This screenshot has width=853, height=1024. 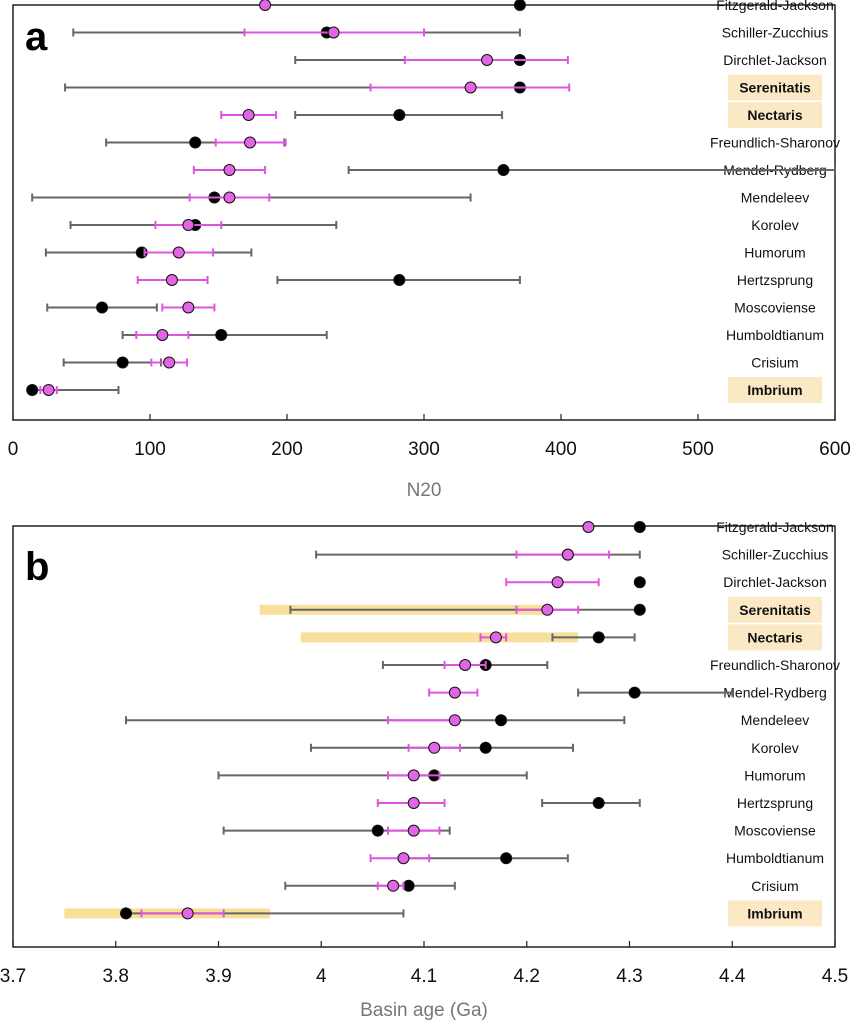 What do you see at coordinates (527, 976) in the screenshot?
I see `x-tick-label: 4.2` at bounding box center [527, 976].